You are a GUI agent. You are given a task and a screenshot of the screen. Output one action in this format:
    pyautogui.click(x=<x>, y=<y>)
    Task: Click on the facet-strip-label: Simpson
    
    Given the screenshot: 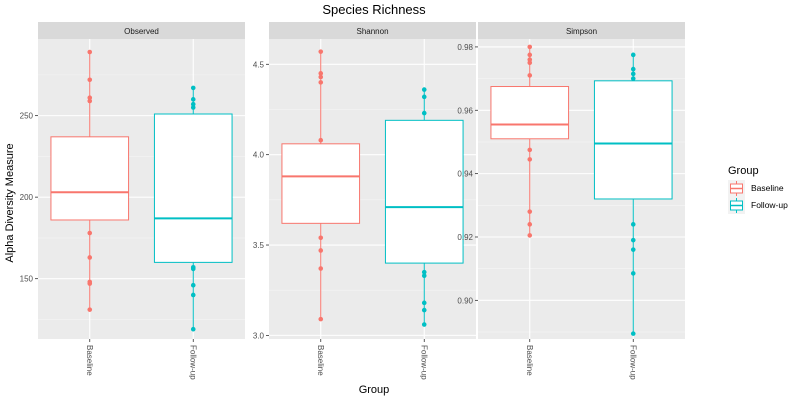 What is the action you would take?
    pyautogui.click(x=581, y=31)
    